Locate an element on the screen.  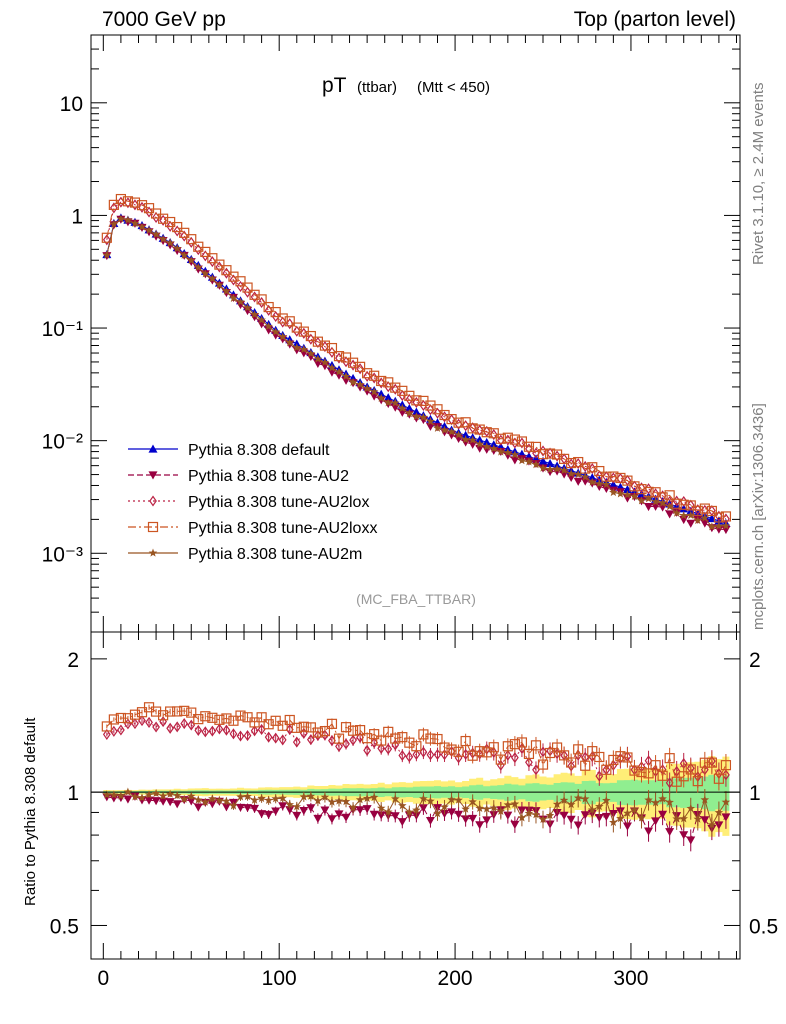
legend-label: Pythia 8.308 tune-AU2loxx is located at coordinates (282, 528).